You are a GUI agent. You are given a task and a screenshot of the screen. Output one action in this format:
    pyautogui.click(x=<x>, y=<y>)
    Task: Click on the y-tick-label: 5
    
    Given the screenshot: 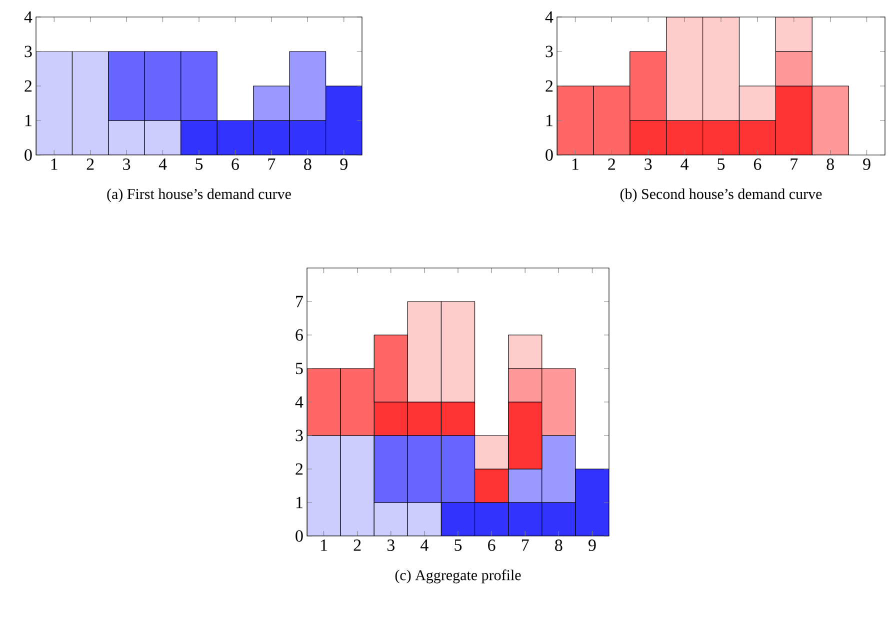 What is the action you would take?
    pyautogui.click(x=299, y=368)
    